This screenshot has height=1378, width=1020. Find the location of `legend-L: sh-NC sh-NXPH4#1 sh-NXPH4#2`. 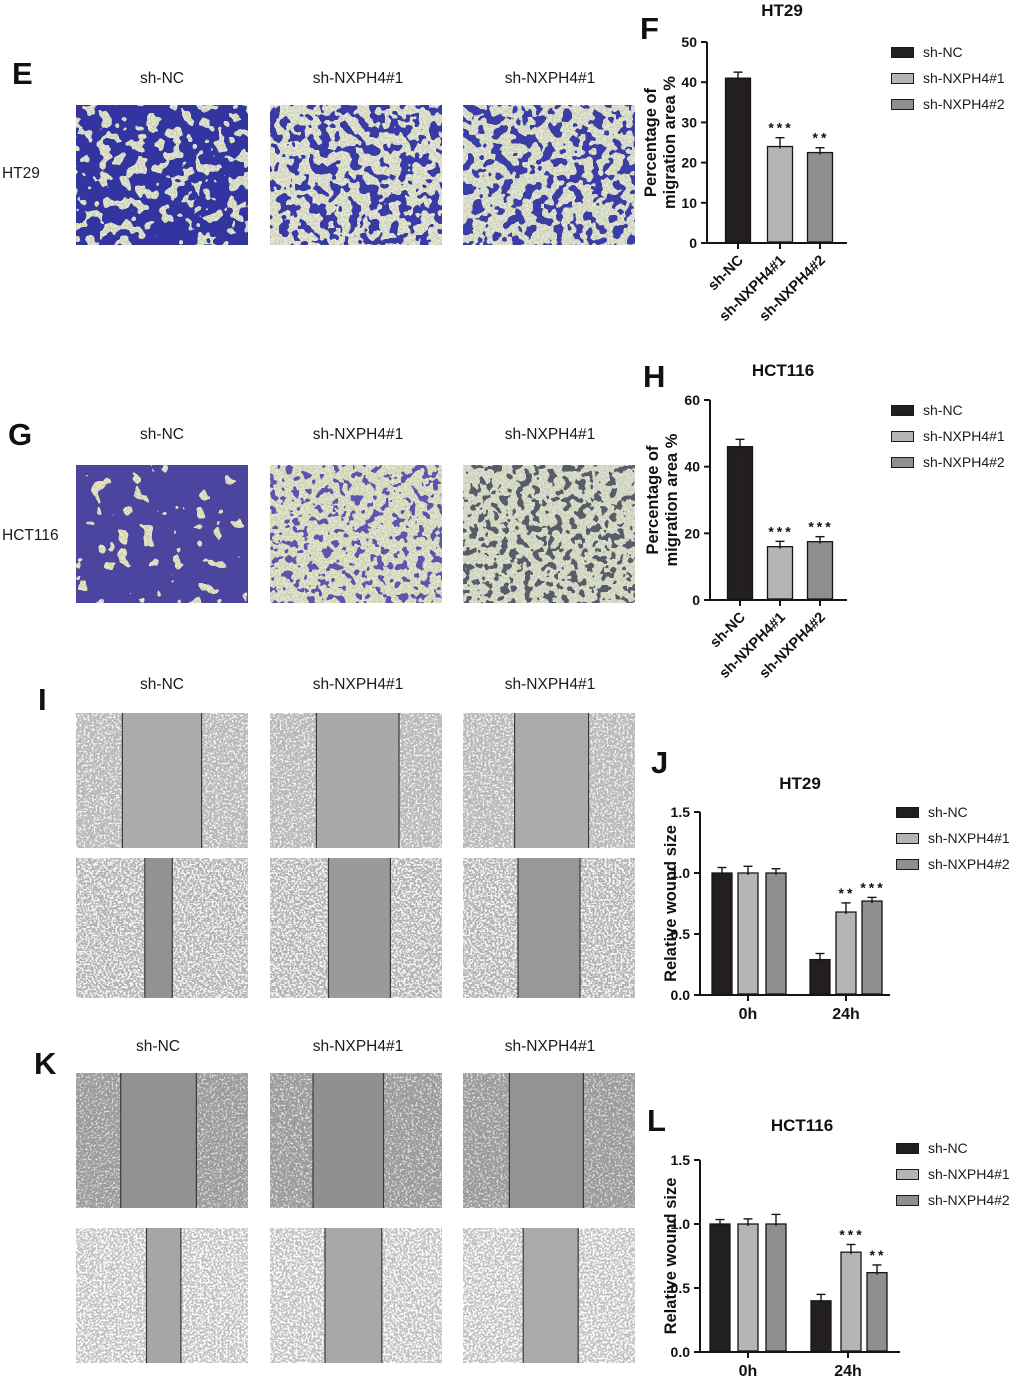

legend-L: sh-NC sh-NXPH4#1 sh-NXPH4#2 is located at coordinates (953, 1180).